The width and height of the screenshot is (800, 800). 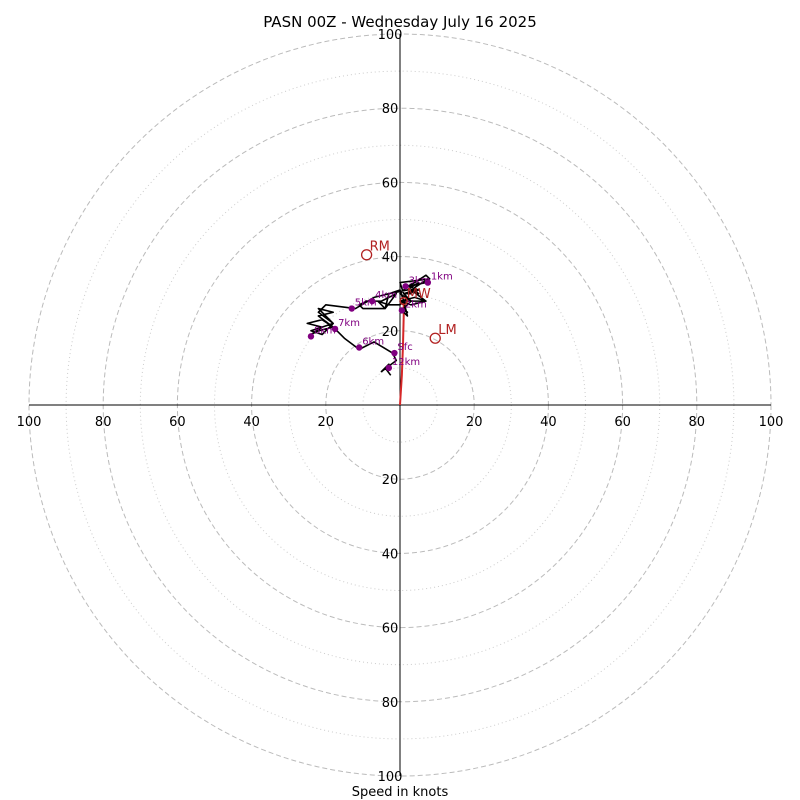 I want to click on height-marker-label: 2km, so click(x=416, y=304).